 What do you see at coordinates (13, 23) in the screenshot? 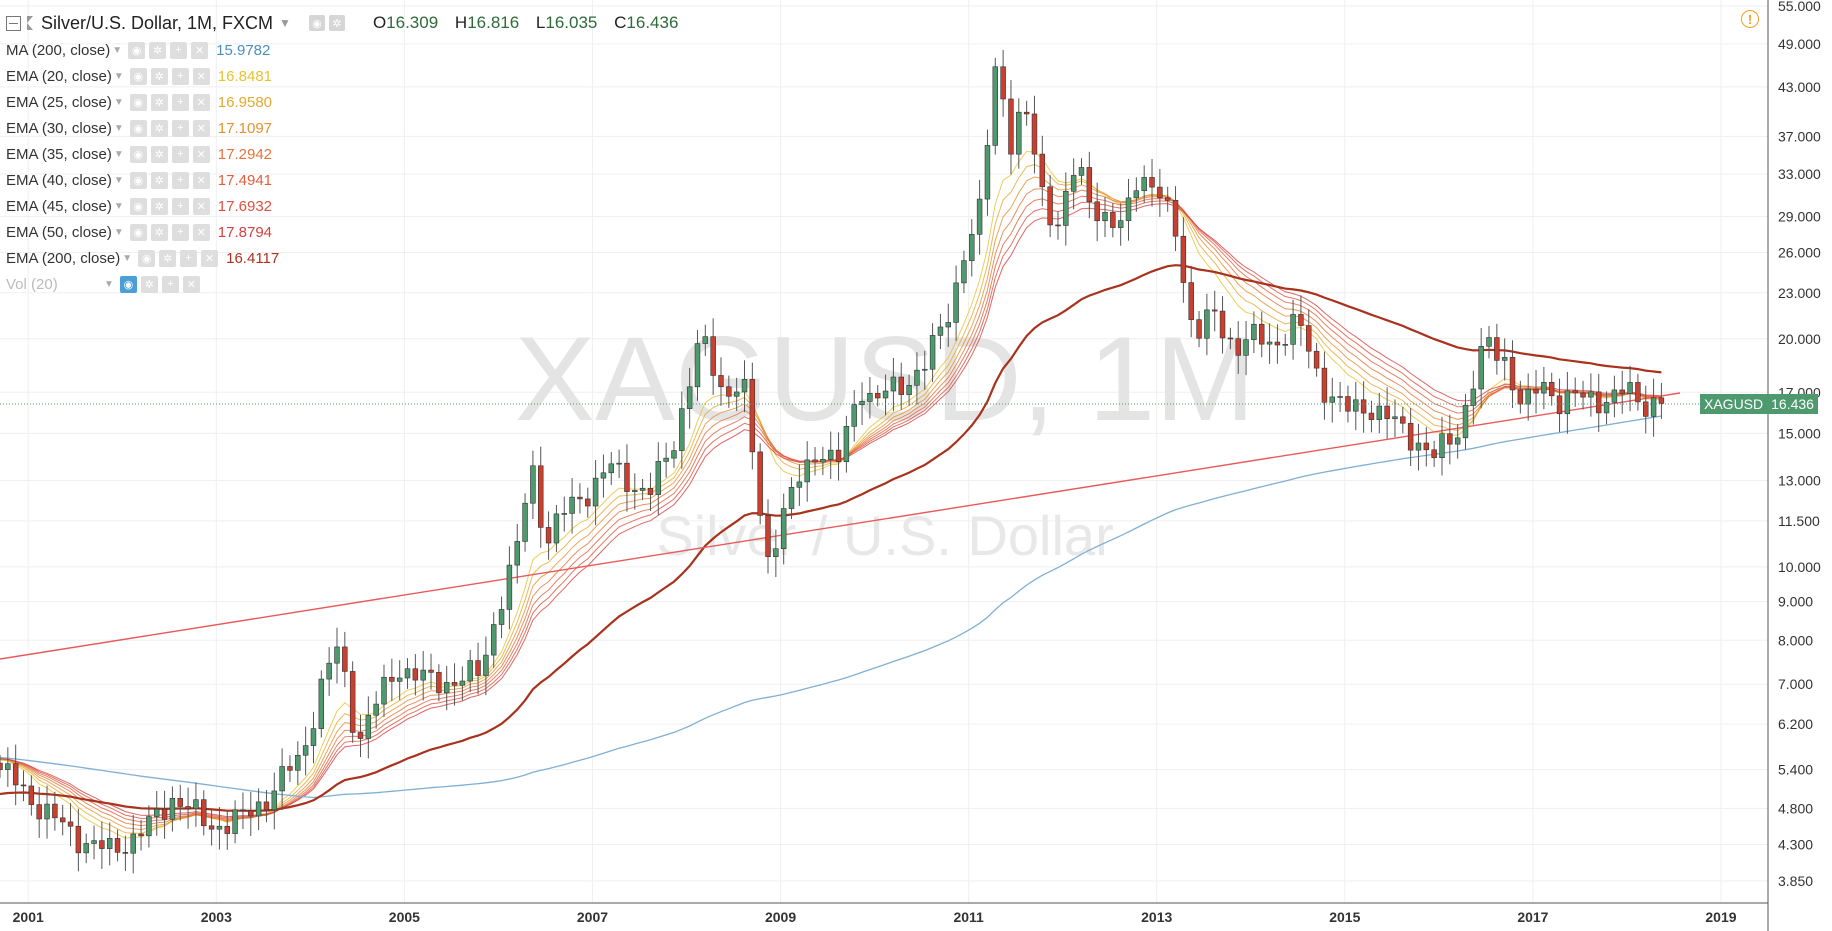
I see `collapse-icon` at bounding box center [13, 23].